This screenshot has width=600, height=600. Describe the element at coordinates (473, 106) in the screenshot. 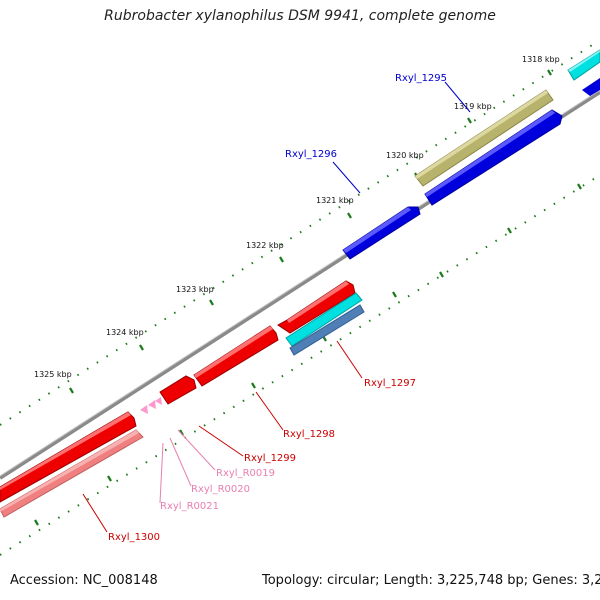

I see `kbp-label-1319: 1319 kbp` at that location.